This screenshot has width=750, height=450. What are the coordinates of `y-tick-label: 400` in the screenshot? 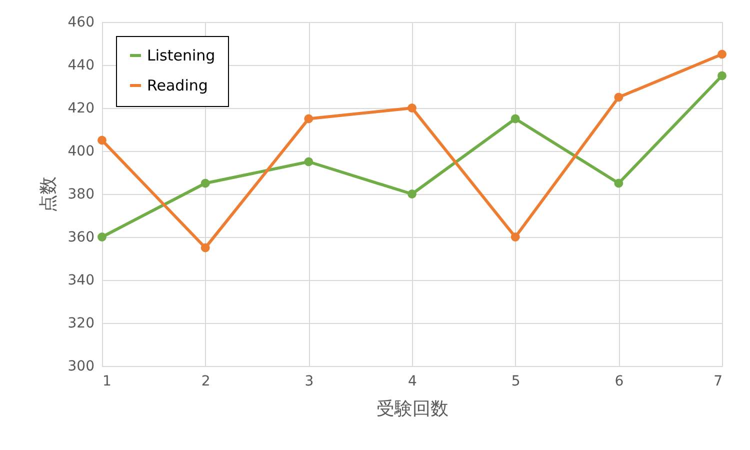 It's located at (81, 152).